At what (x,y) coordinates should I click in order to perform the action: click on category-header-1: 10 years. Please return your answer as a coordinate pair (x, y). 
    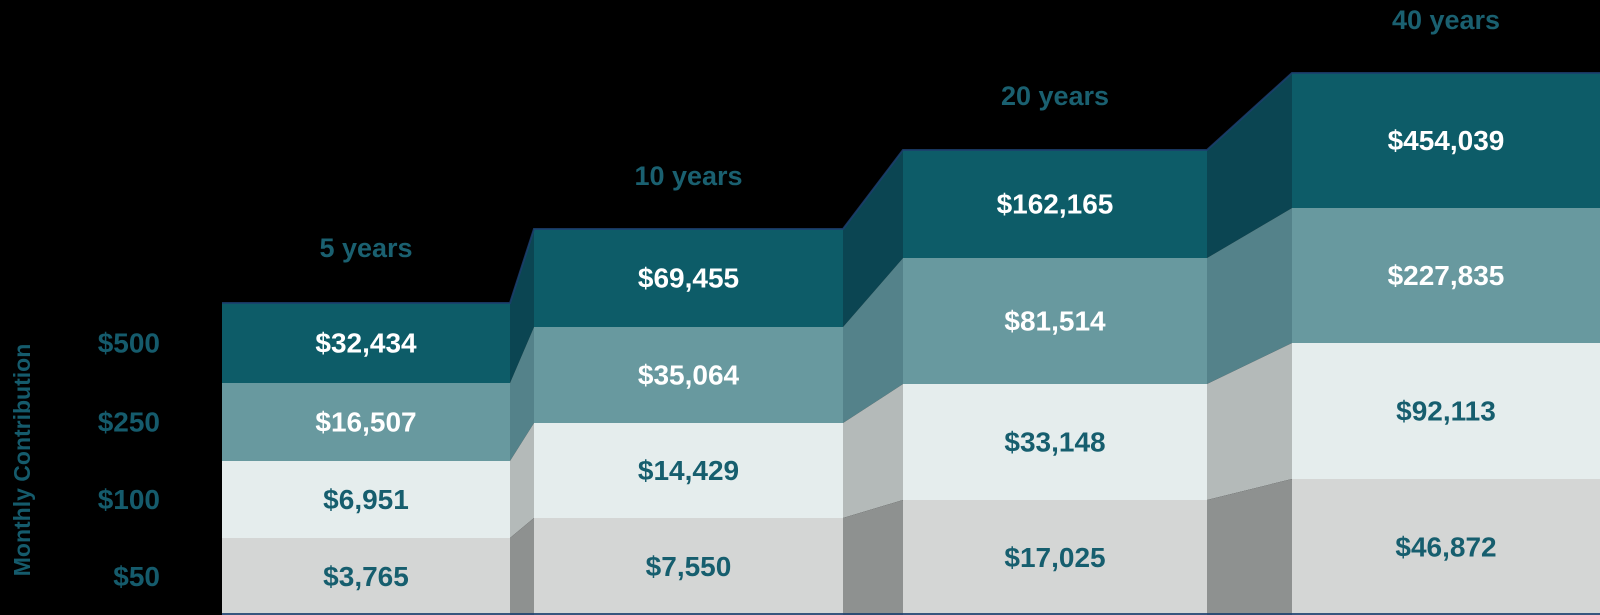
    Looking at the image, I should click on (688, 176).